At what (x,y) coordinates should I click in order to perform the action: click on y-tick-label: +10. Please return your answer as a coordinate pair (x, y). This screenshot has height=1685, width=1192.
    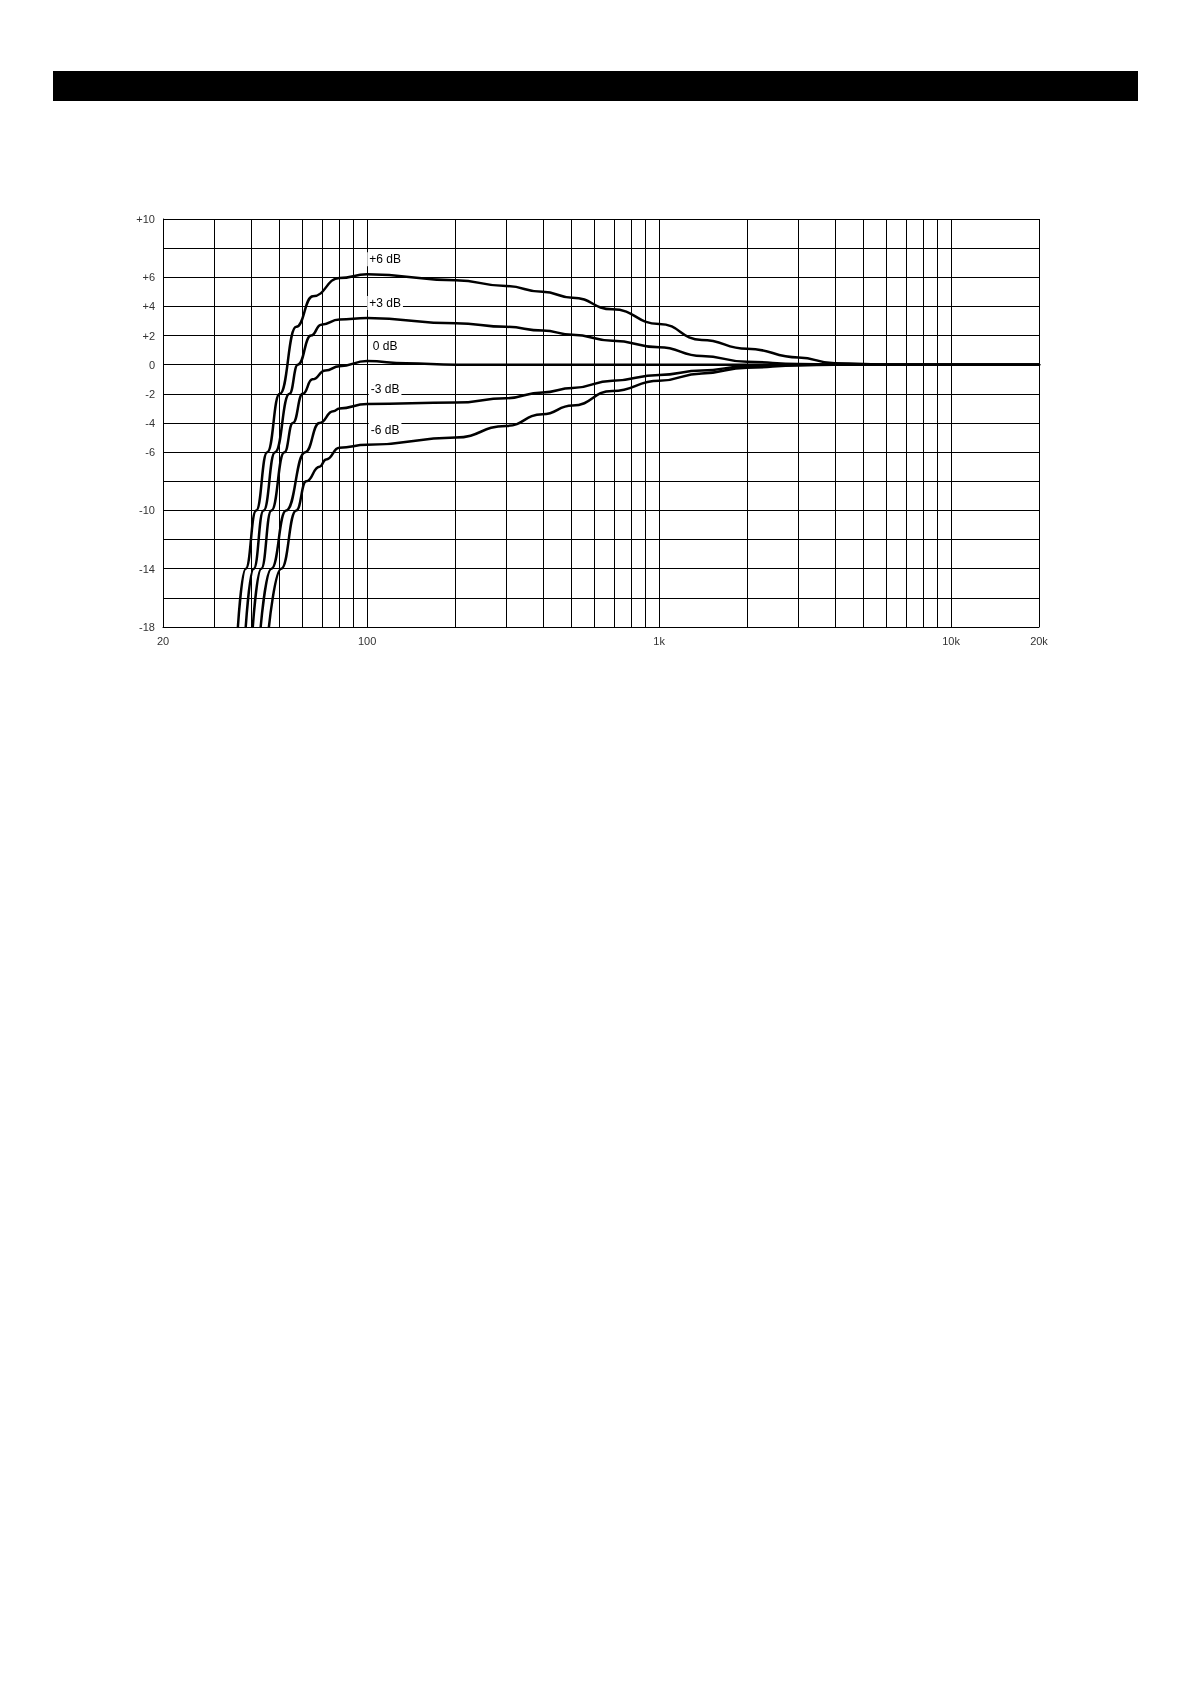
    Looking at the image, I should click on (145, 219).